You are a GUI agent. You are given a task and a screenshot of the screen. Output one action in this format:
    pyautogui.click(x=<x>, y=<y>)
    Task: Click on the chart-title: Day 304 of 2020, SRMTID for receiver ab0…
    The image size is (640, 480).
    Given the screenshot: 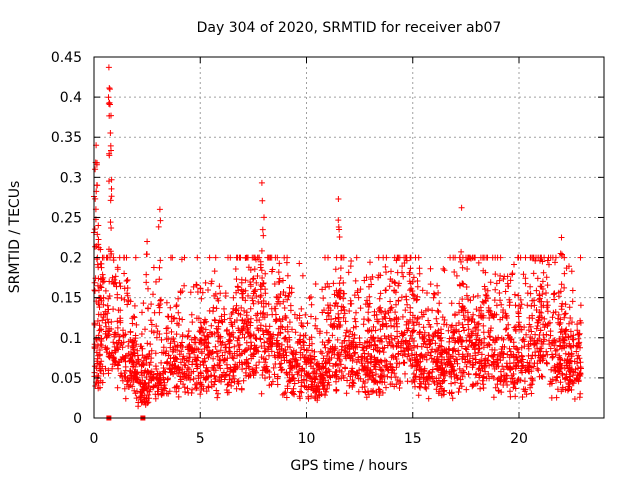 What is the action you would take?
    pyautogui.click(x=349, y=28)
    